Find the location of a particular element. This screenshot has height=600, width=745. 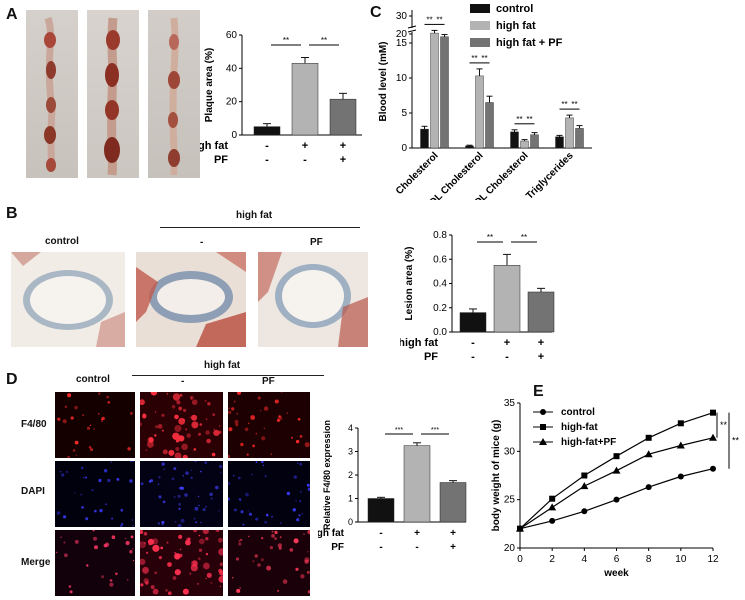

legend-label: high fat is located at coordinates (516, 26).